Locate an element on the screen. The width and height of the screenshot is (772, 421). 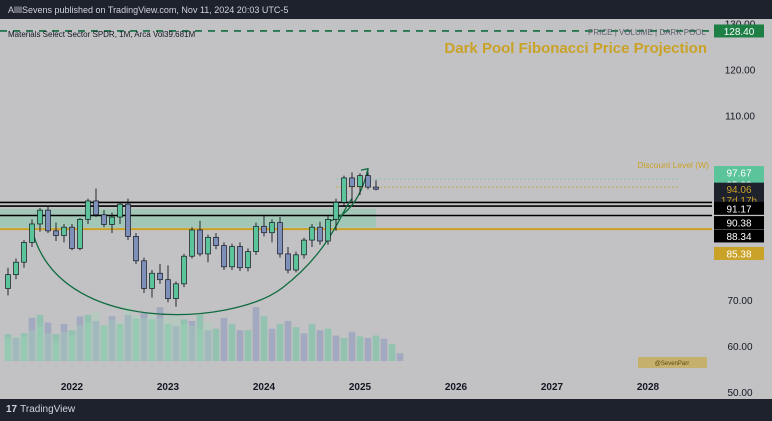
price-tag-label: 94.06 is located at coordinates (738, 190).